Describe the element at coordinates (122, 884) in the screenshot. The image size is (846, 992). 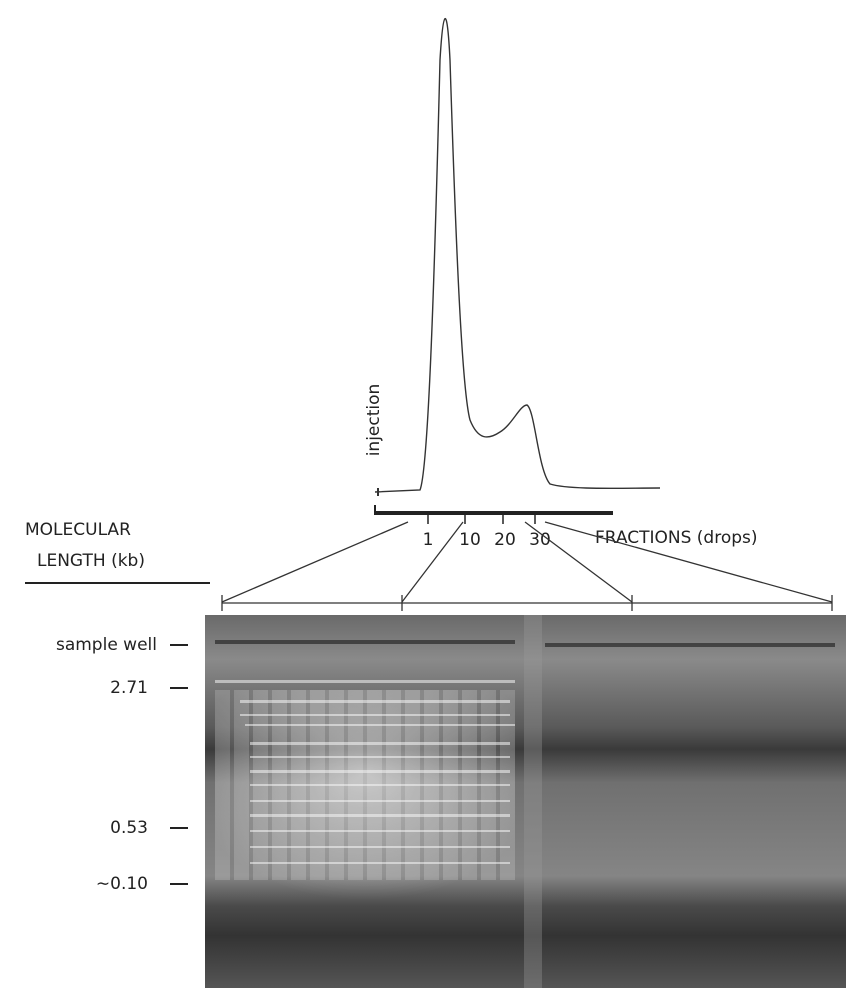
I see `marker-label: ∼0.10` at that location.